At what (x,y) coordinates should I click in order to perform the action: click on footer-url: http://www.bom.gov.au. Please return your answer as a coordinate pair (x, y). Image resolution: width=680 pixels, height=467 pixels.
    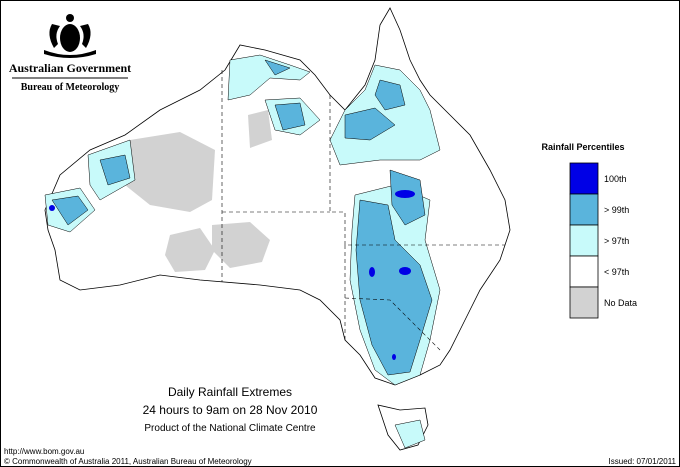
    Looking at the image, I should click on (44, 451).